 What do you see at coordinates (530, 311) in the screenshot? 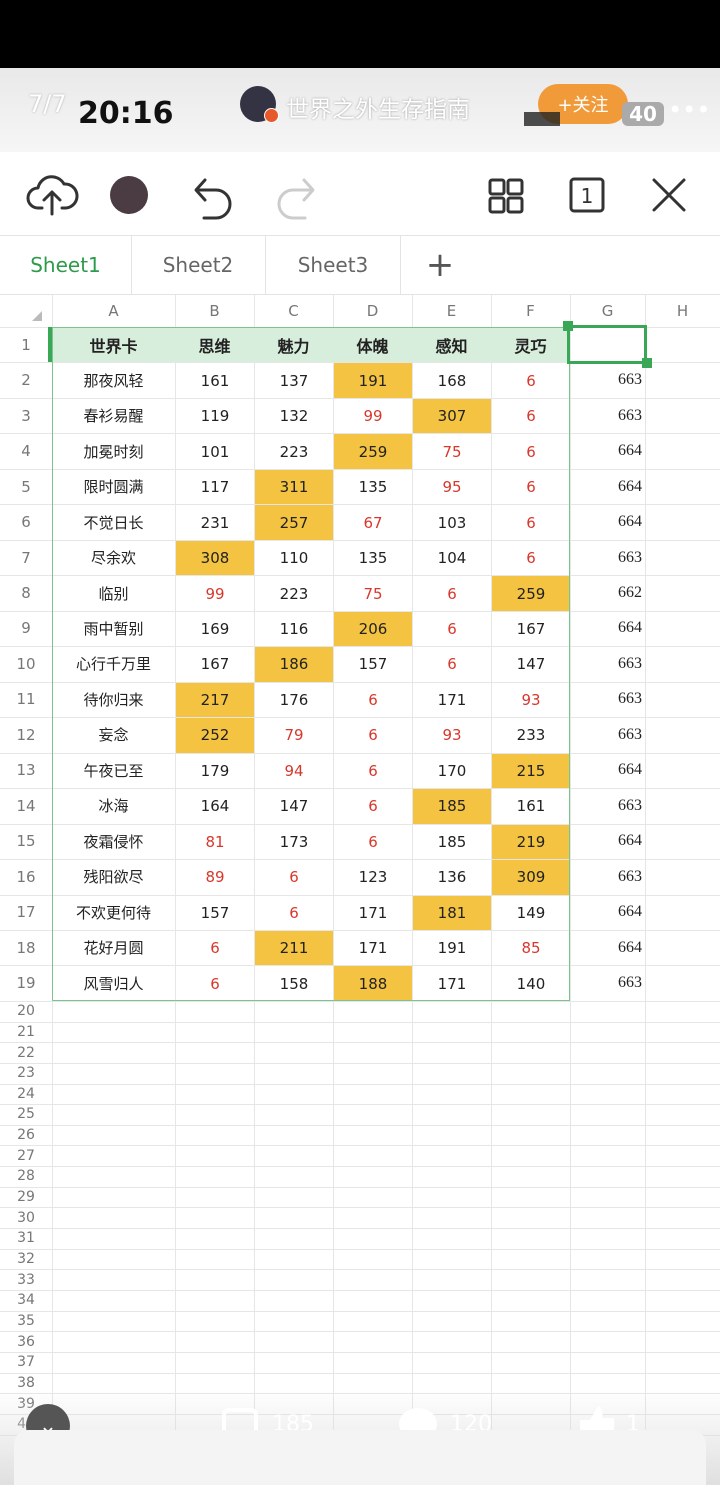
I see `column-header: F` at bounding box center [530, 311].